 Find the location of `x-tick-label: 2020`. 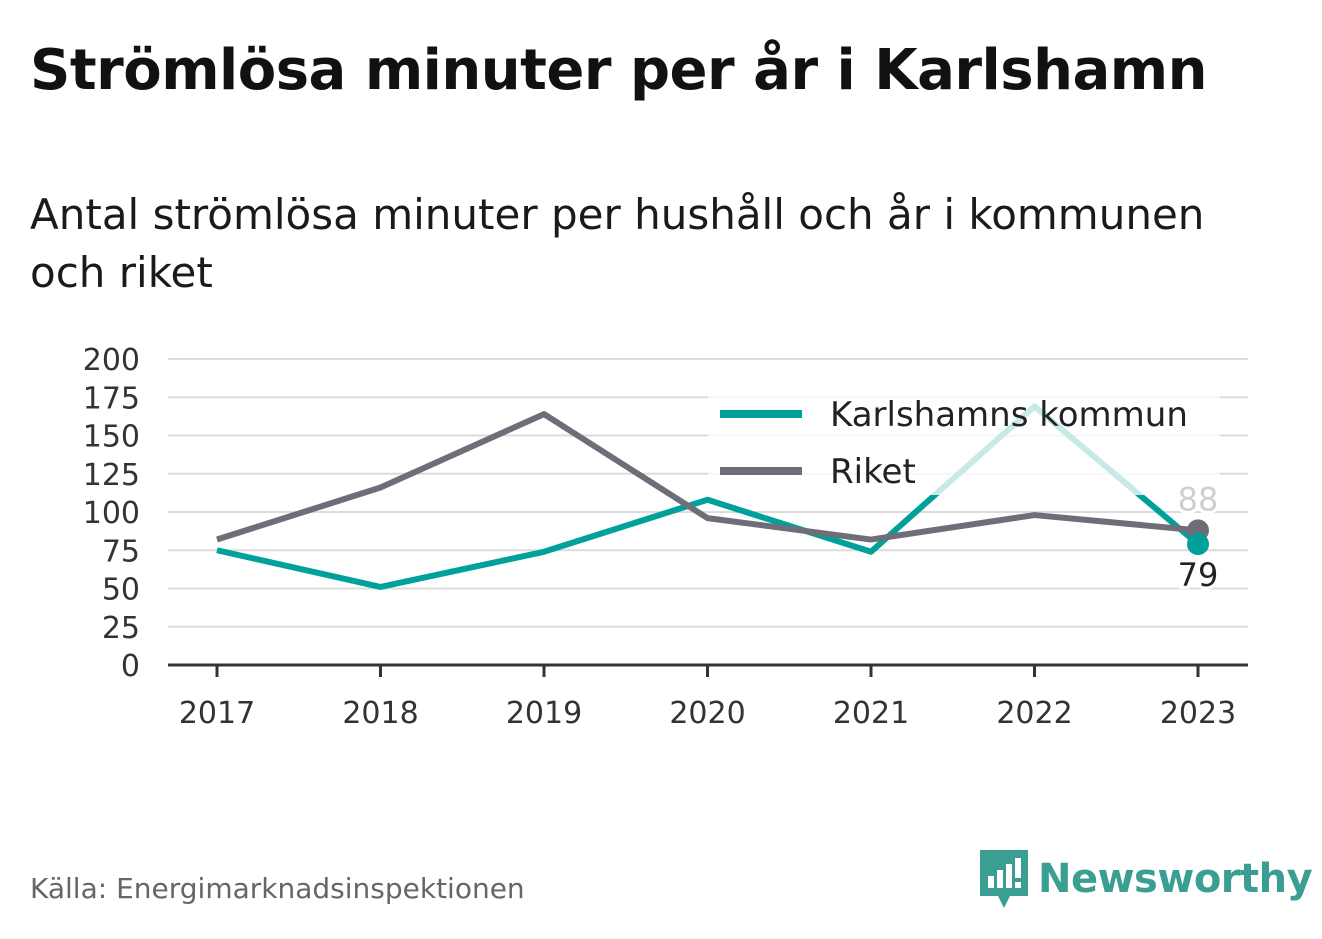

x-tick-label: 2020 is located at coordinates (707, 713).